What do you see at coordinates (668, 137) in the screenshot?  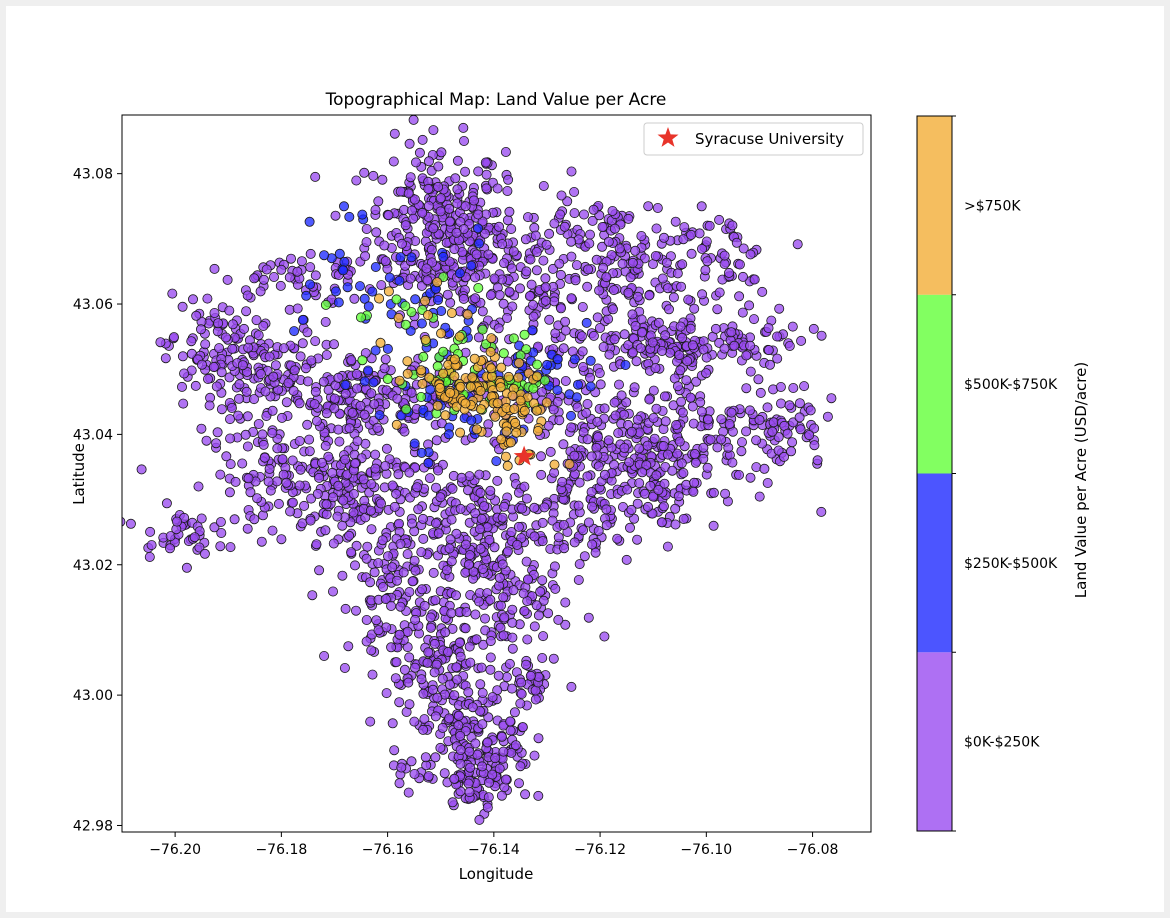 I see `legend-star-icon` at bounding box center [668, 137].